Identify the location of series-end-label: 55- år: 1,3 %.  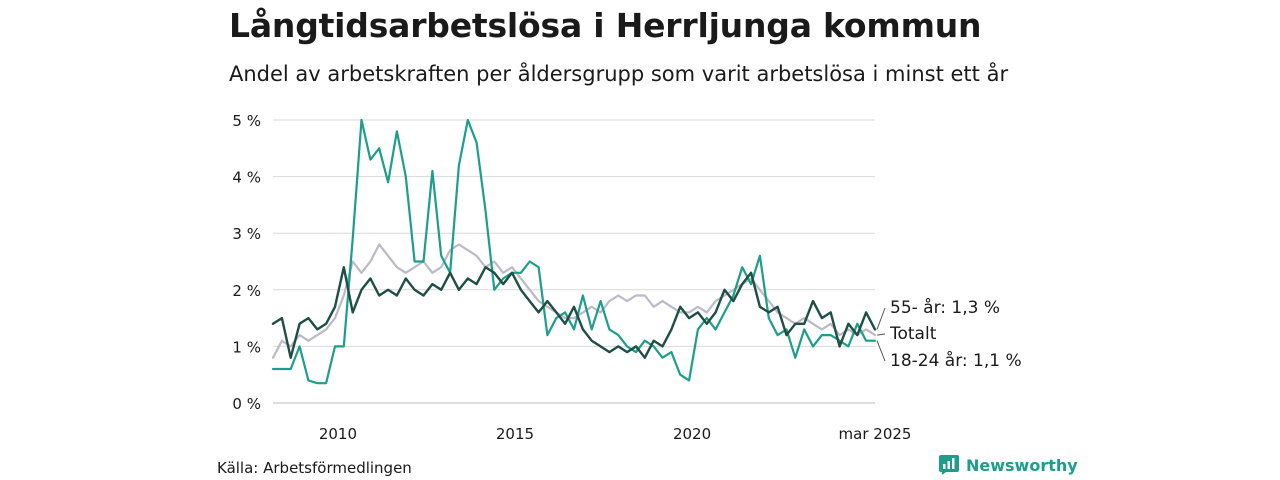
(945, 307).